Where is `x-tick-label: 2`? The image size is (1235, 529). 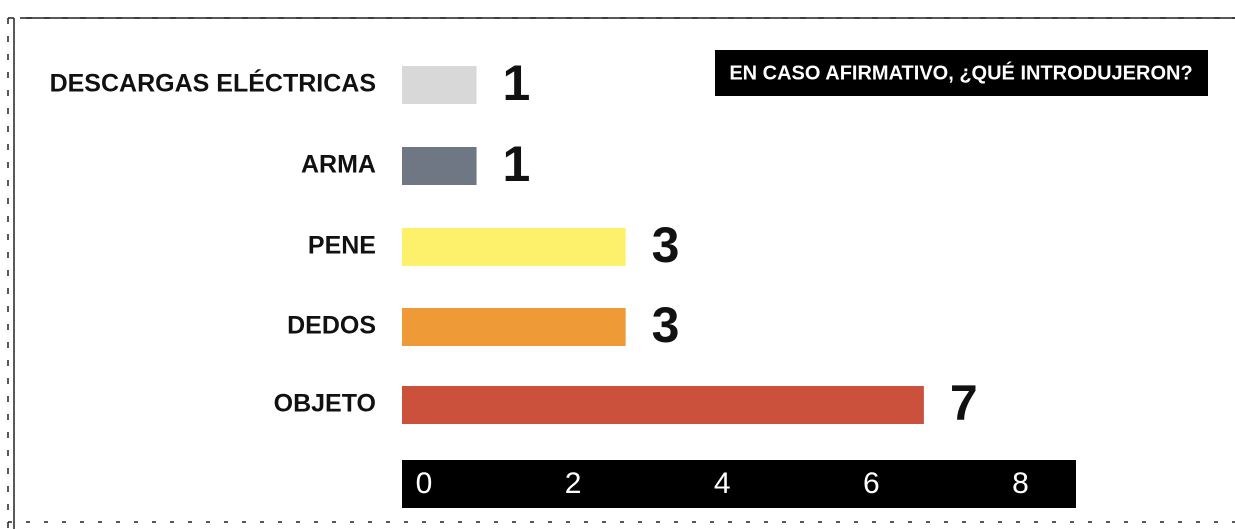
x-tick-label: 2 is located at coordinates (573, 483).